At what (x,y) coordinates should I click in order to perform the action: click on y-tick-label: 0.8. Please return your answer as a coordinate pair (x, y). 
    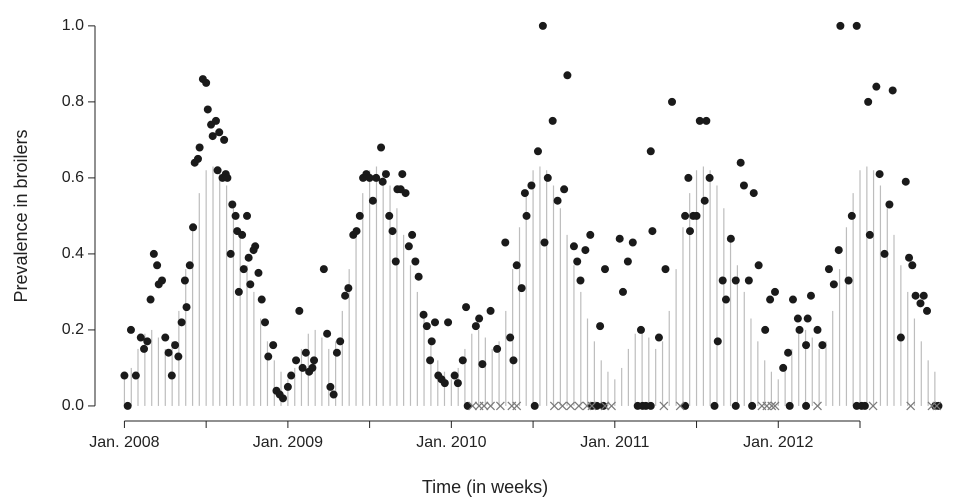
    Looking at the image, I should click on (73, 101).